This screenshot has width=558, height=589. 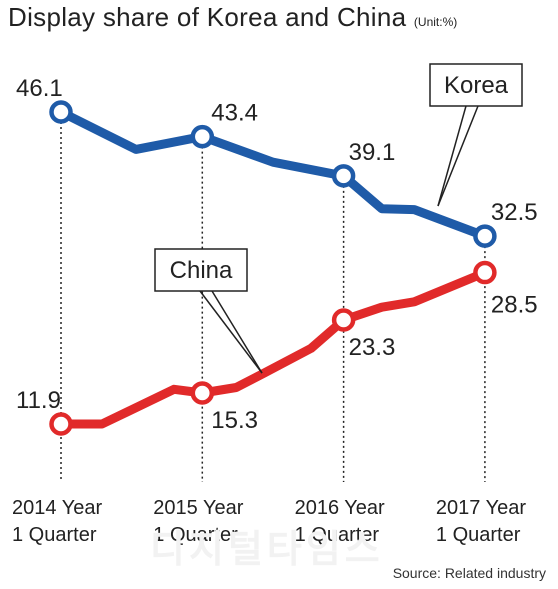 I want to click on china-value-label-2: 15.3, so click(x=234, y=420).